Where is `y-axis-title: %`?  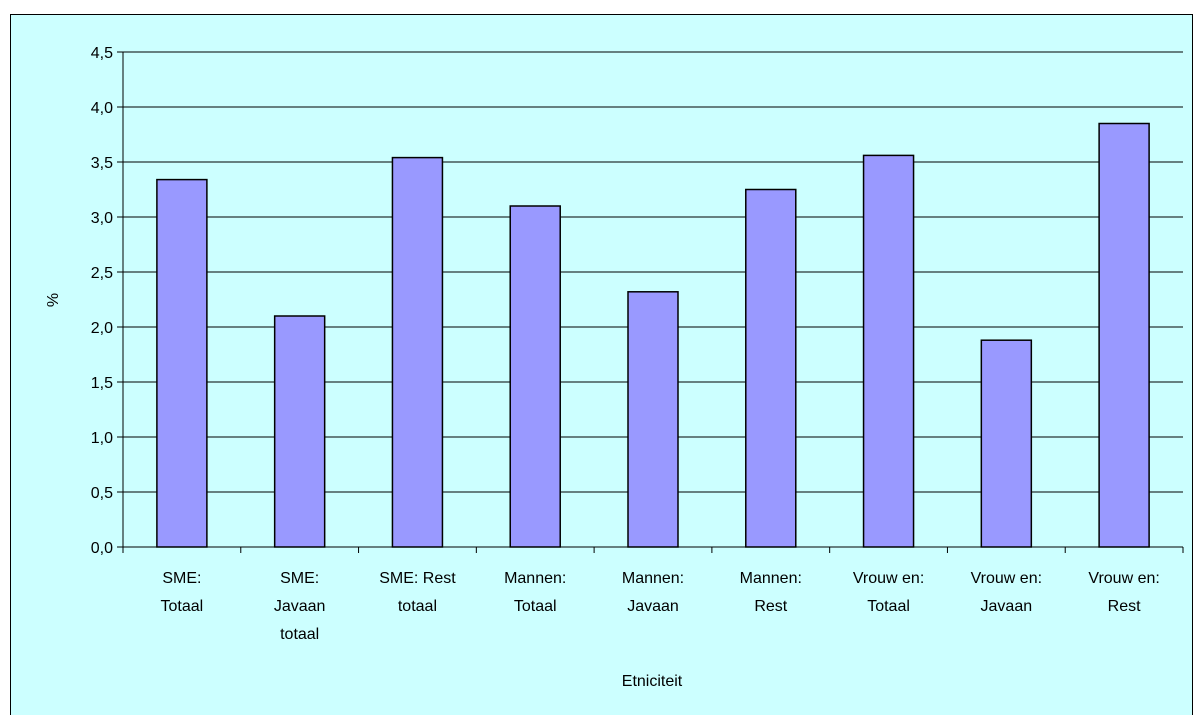 y-axis-title: % is located at coordinates (53, 300).